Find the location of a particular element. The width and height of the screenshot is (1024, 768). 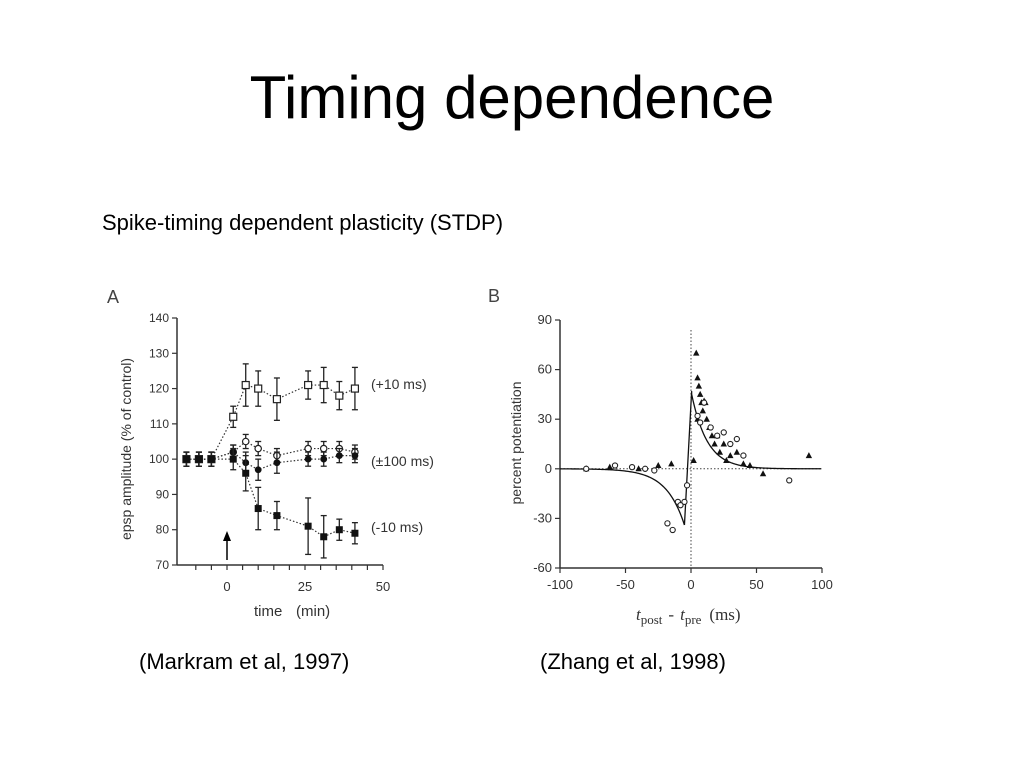

panel-a-xtick-label: 50 is located at coordinates (383, 586).